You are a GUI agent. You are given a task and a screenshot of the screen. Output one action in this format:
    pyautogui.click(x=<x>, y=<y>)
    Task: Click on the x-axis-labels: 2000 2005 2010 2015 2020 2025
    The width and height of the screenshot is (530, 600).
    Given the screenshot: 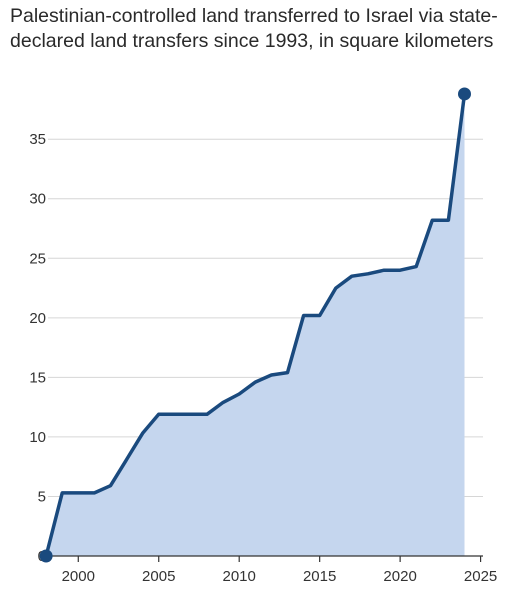 What is the action you would take?
    pyautogui.click(x=280, y=576)
    